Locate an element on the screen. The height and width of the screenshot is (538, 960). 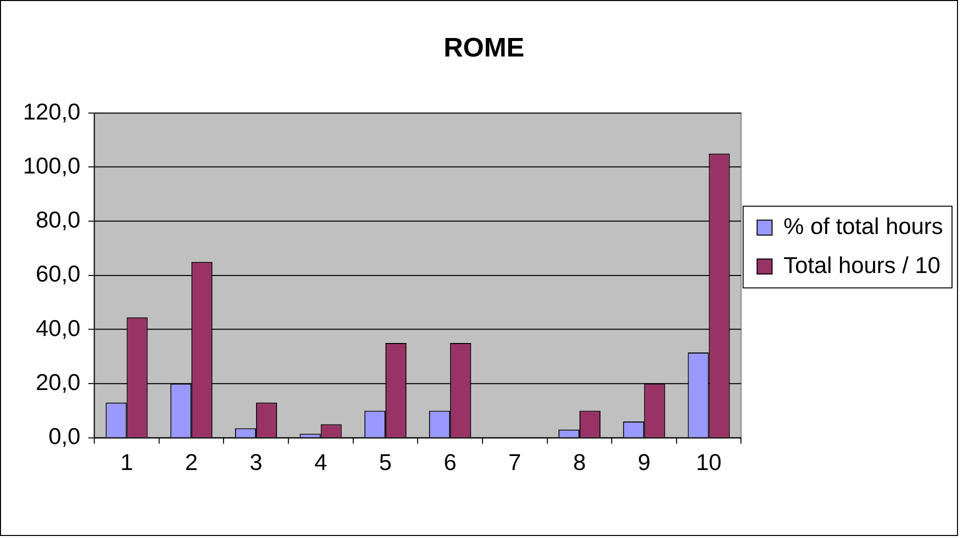
x-tick-label: 2 is located at coordinates (191, 461).